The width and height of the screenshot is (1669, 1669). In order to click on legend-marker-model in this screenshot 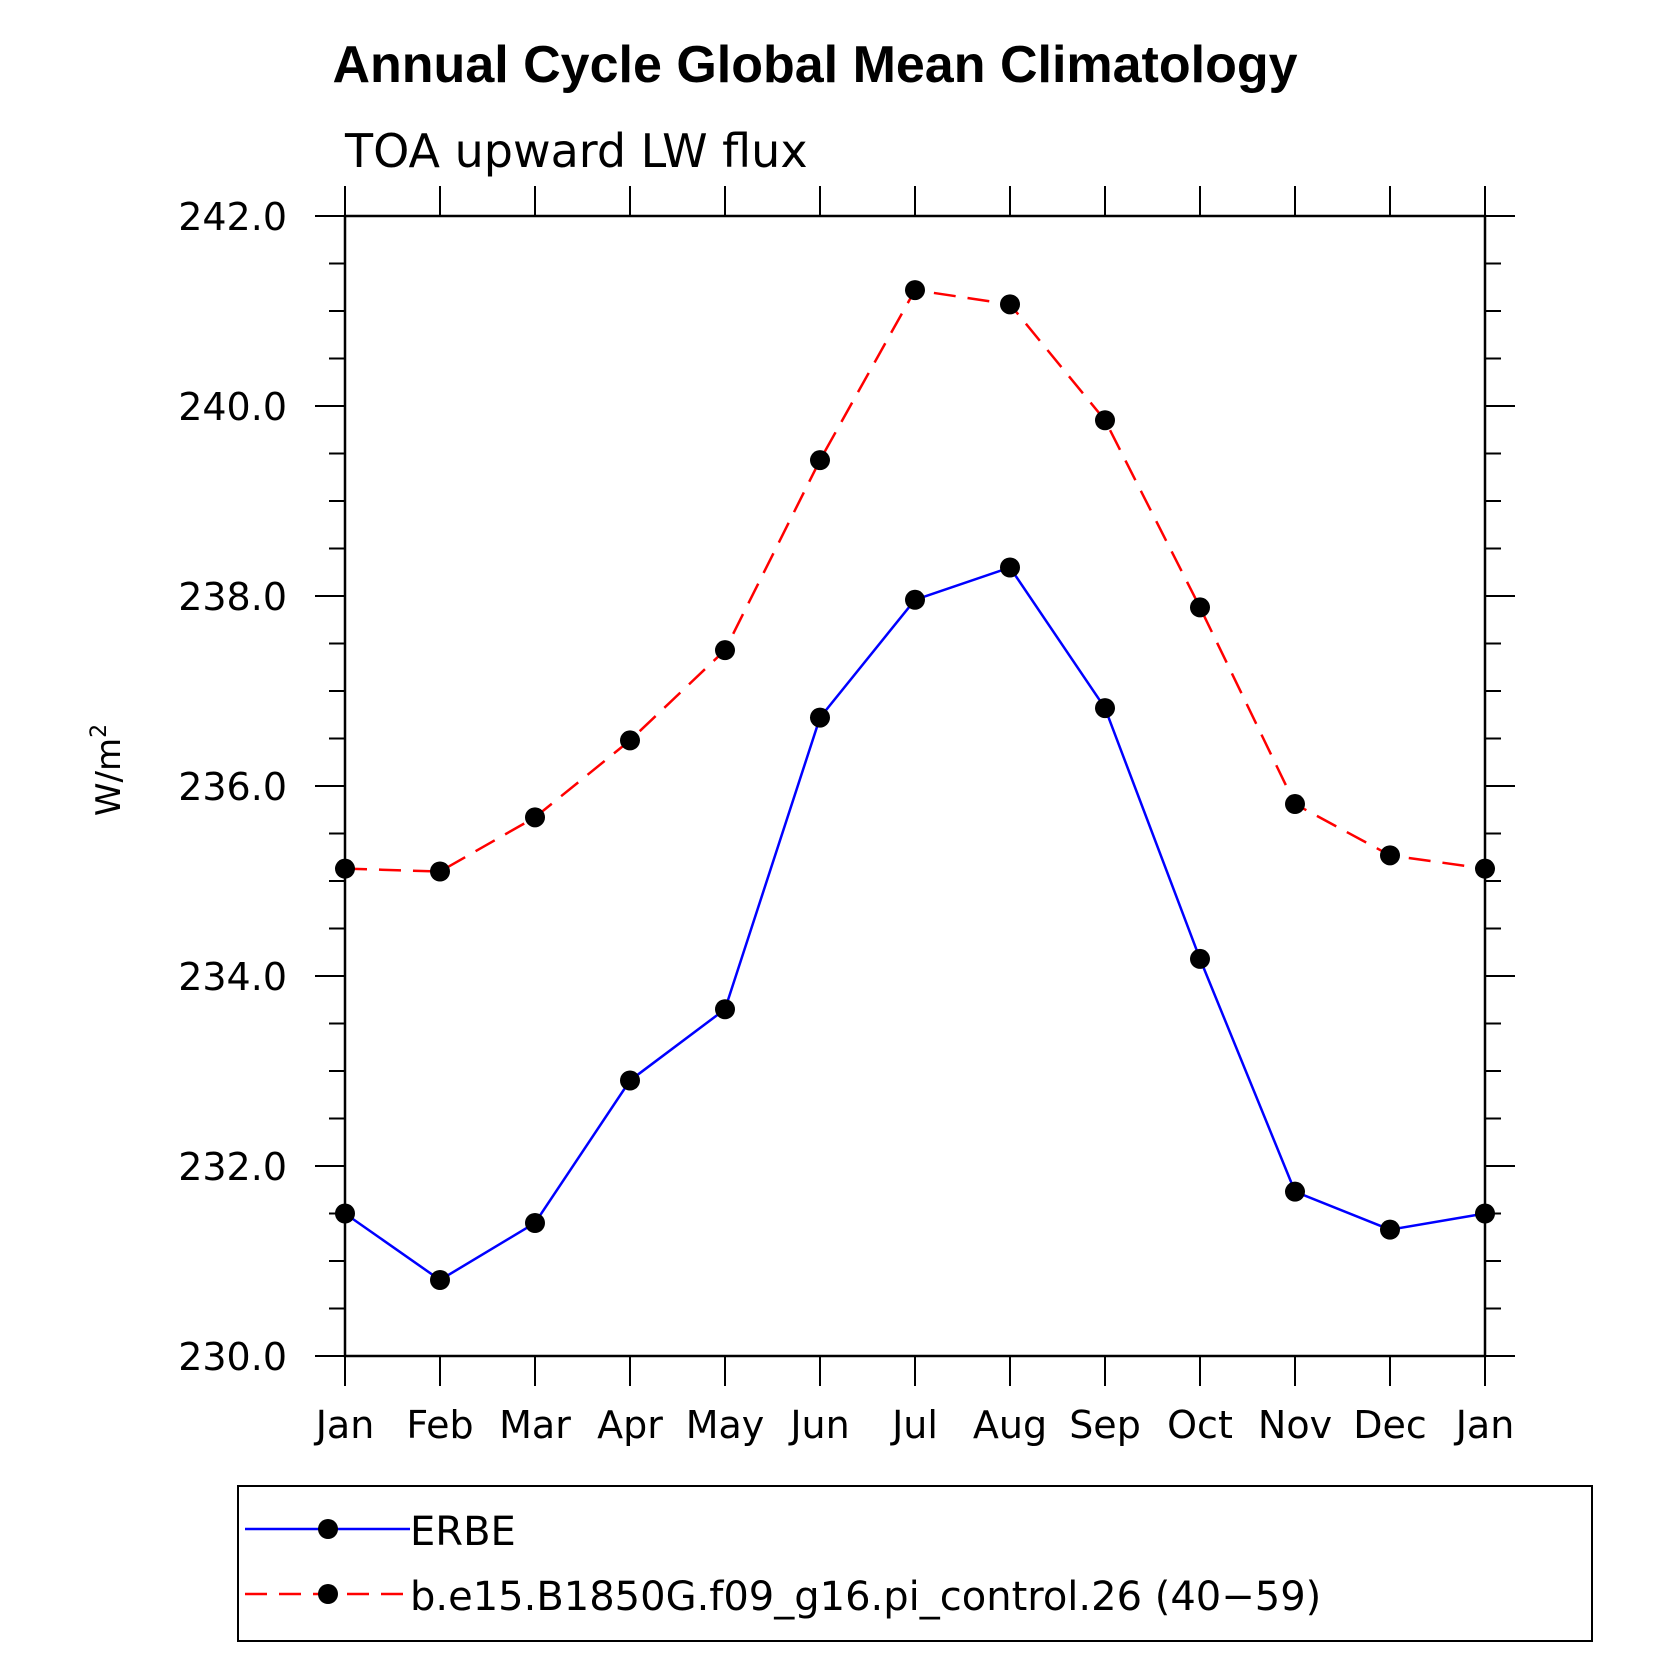, I will do `click(328, 1594)`.